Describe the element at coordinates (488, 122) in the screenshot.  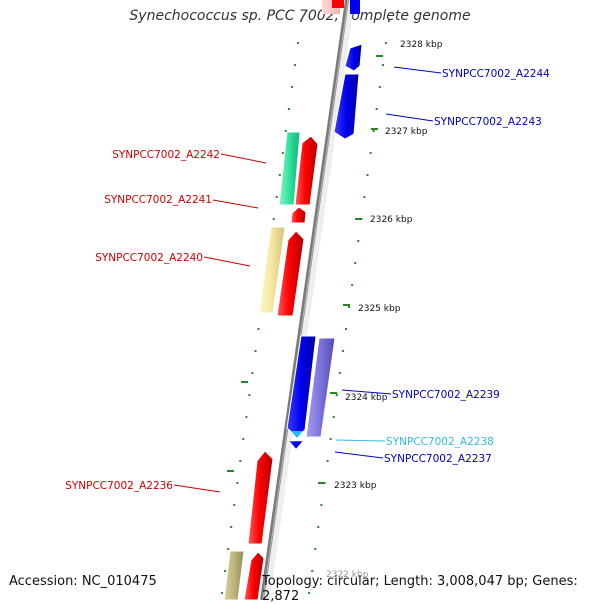
I see `gene-label-a2243: SYNPCC7002_A2243` at that location.